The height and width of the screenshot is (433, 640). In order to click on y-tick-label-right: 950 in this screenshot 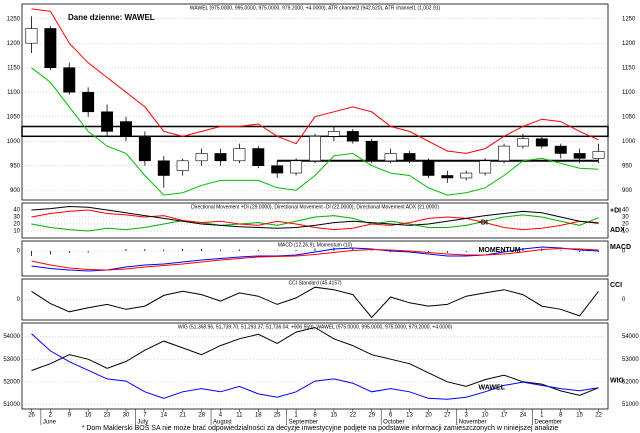, I will do `click(627, 166)`.